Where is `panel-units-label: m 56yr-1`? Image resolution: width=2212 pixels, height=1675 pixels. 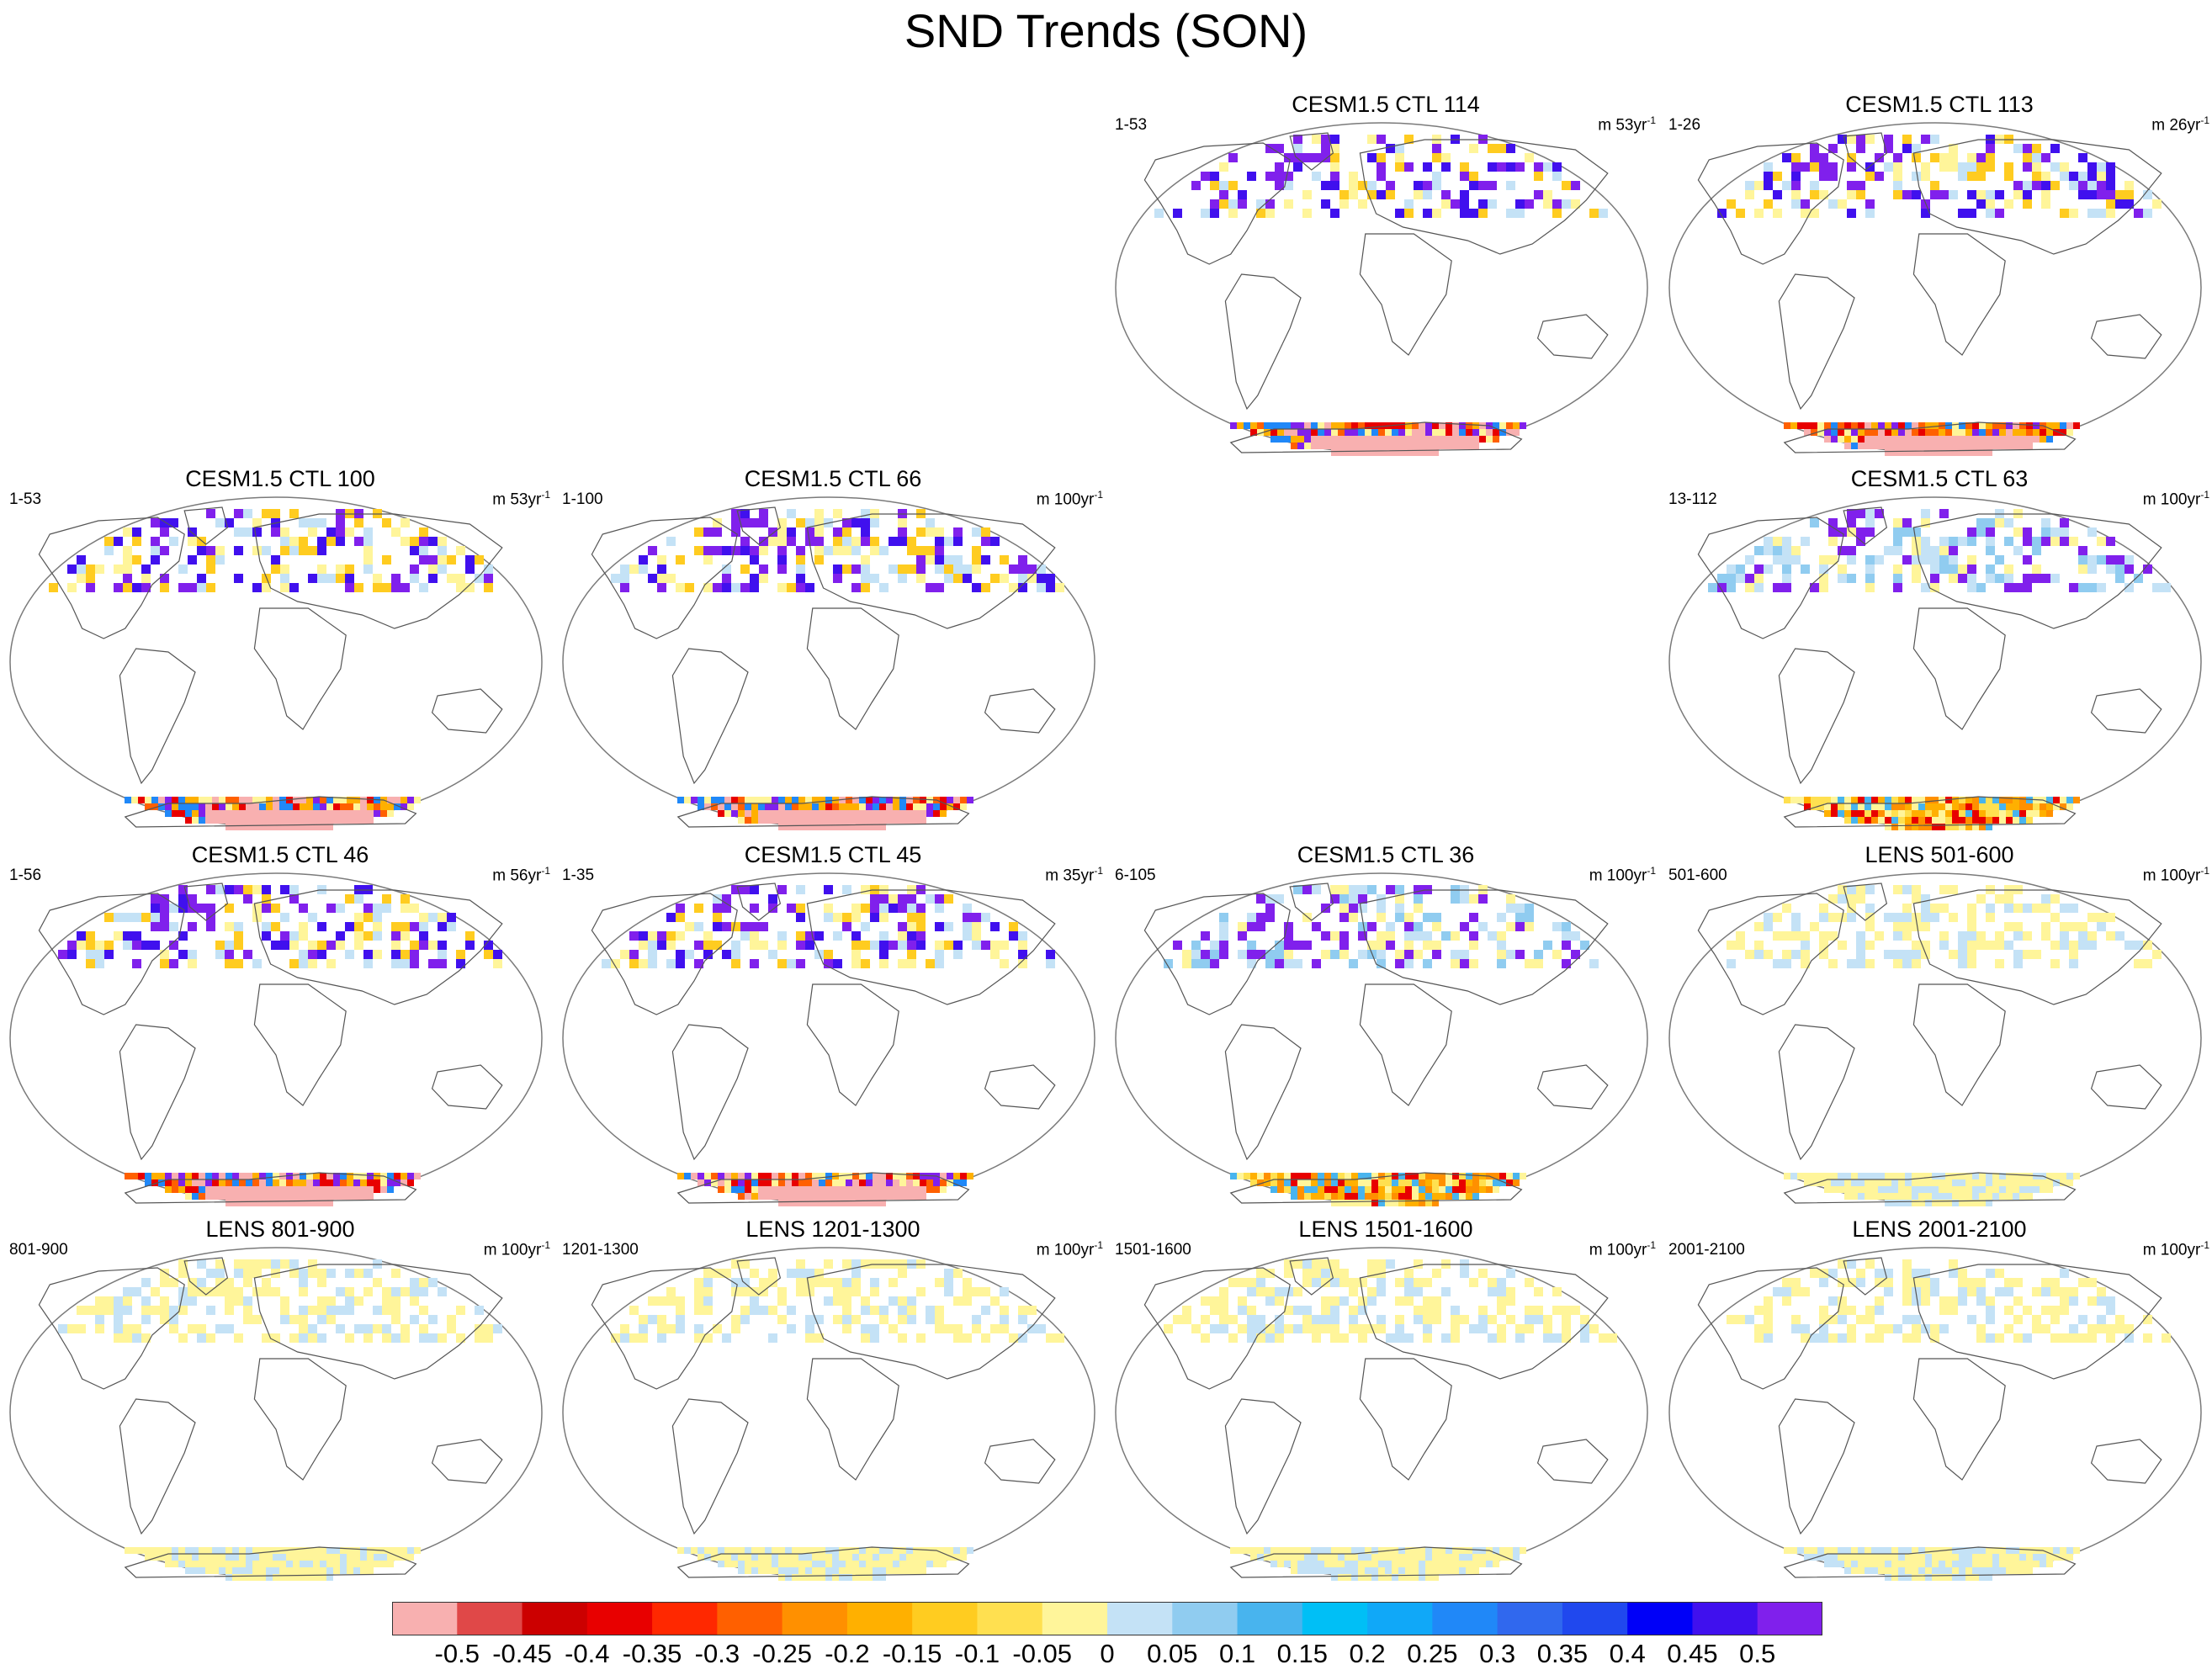
panel-units-label: m 56yr-1 is located at coordinates (521, 873).